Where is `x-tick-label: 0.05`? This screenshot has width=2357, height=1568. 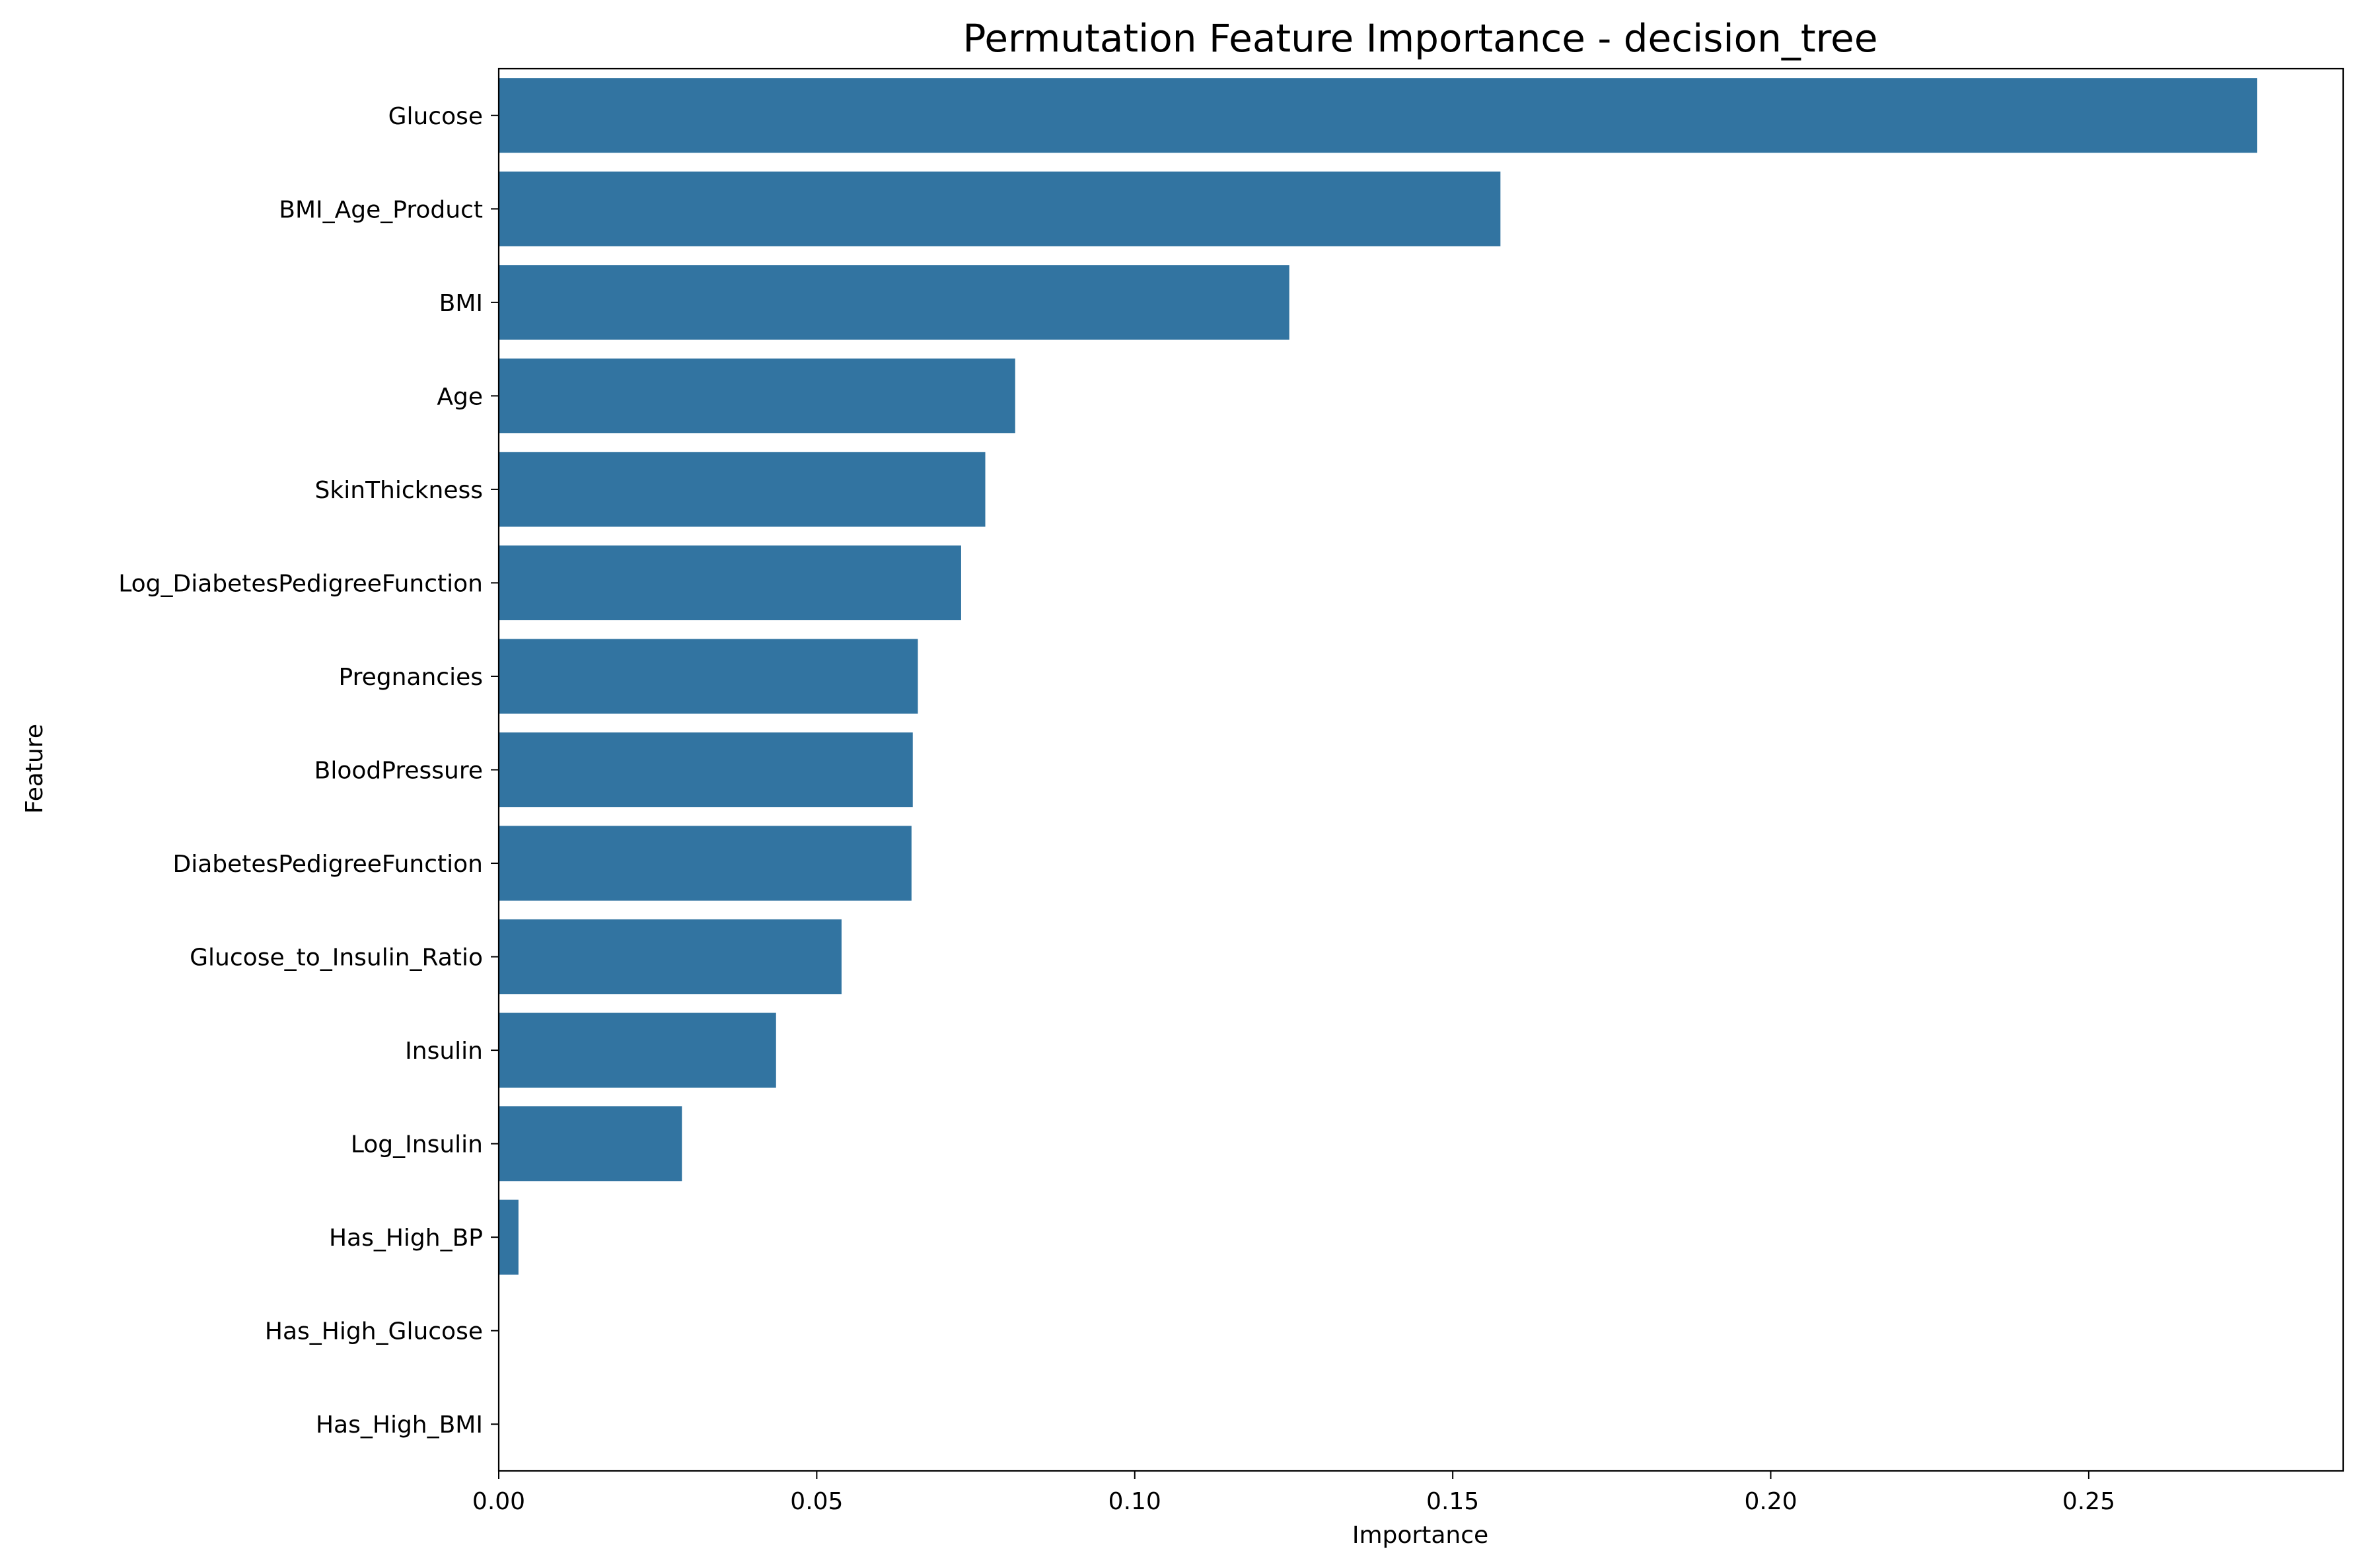 x-tick-label: 0.05 is located at coordinates (817, 1501).